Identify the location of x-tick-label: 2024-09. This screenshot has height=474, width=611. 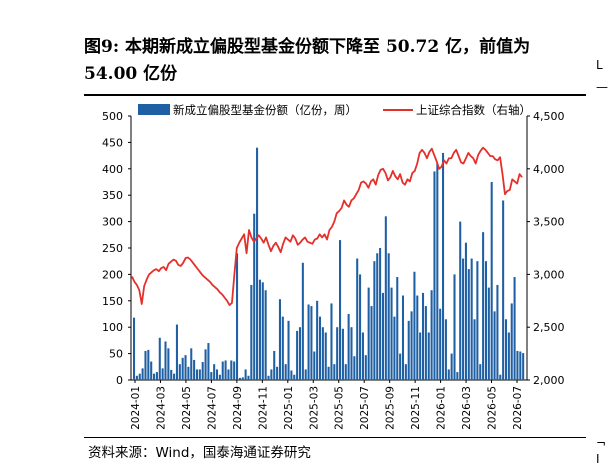
(238, 408).